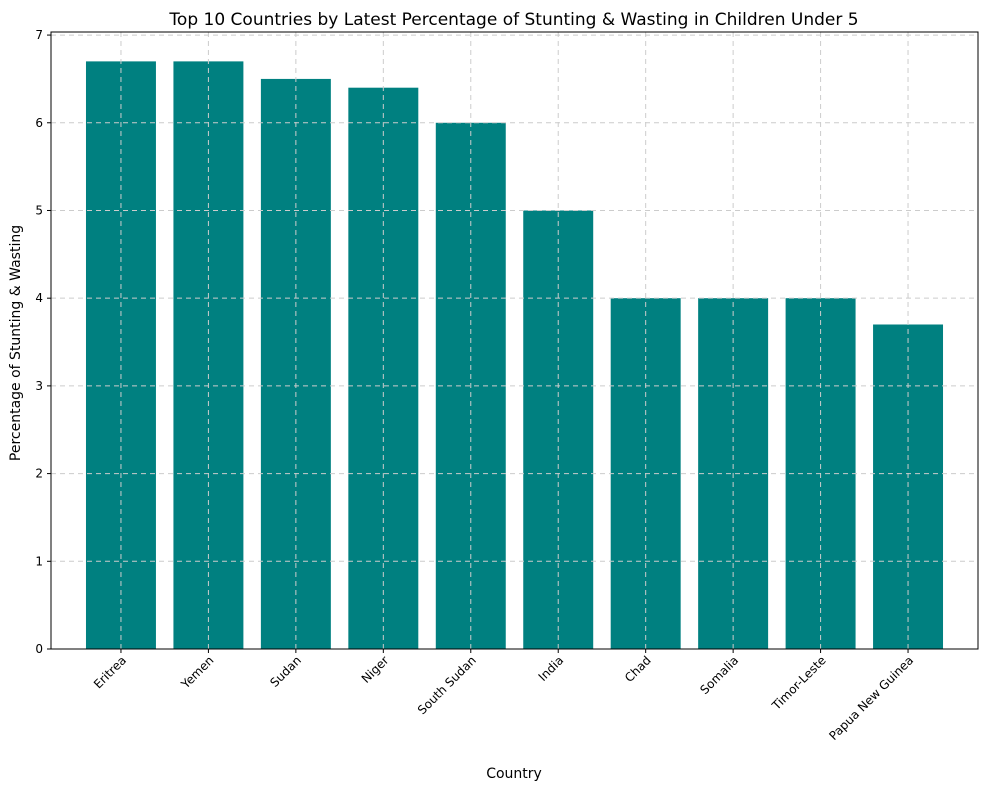 Image resolution: width=989 pixels, height=792 pixels. I want to click on y-tick-label: 3, so click(39, 386).